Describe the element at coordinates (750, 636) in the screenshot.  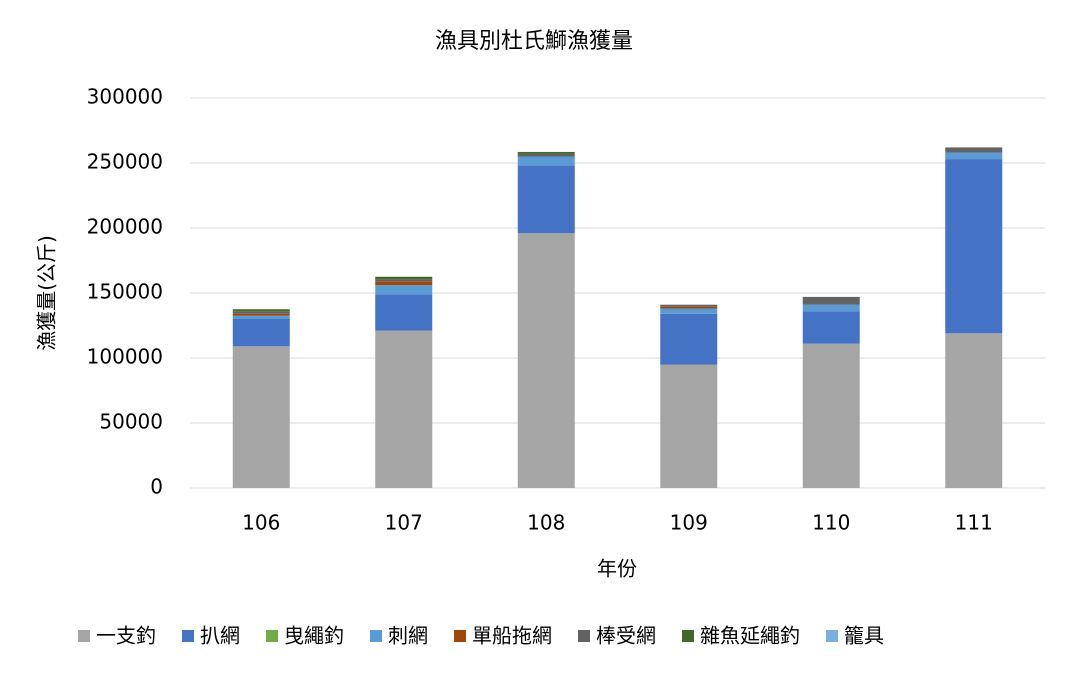
I see `legend-label: 雜魚延繩釣` at that location.